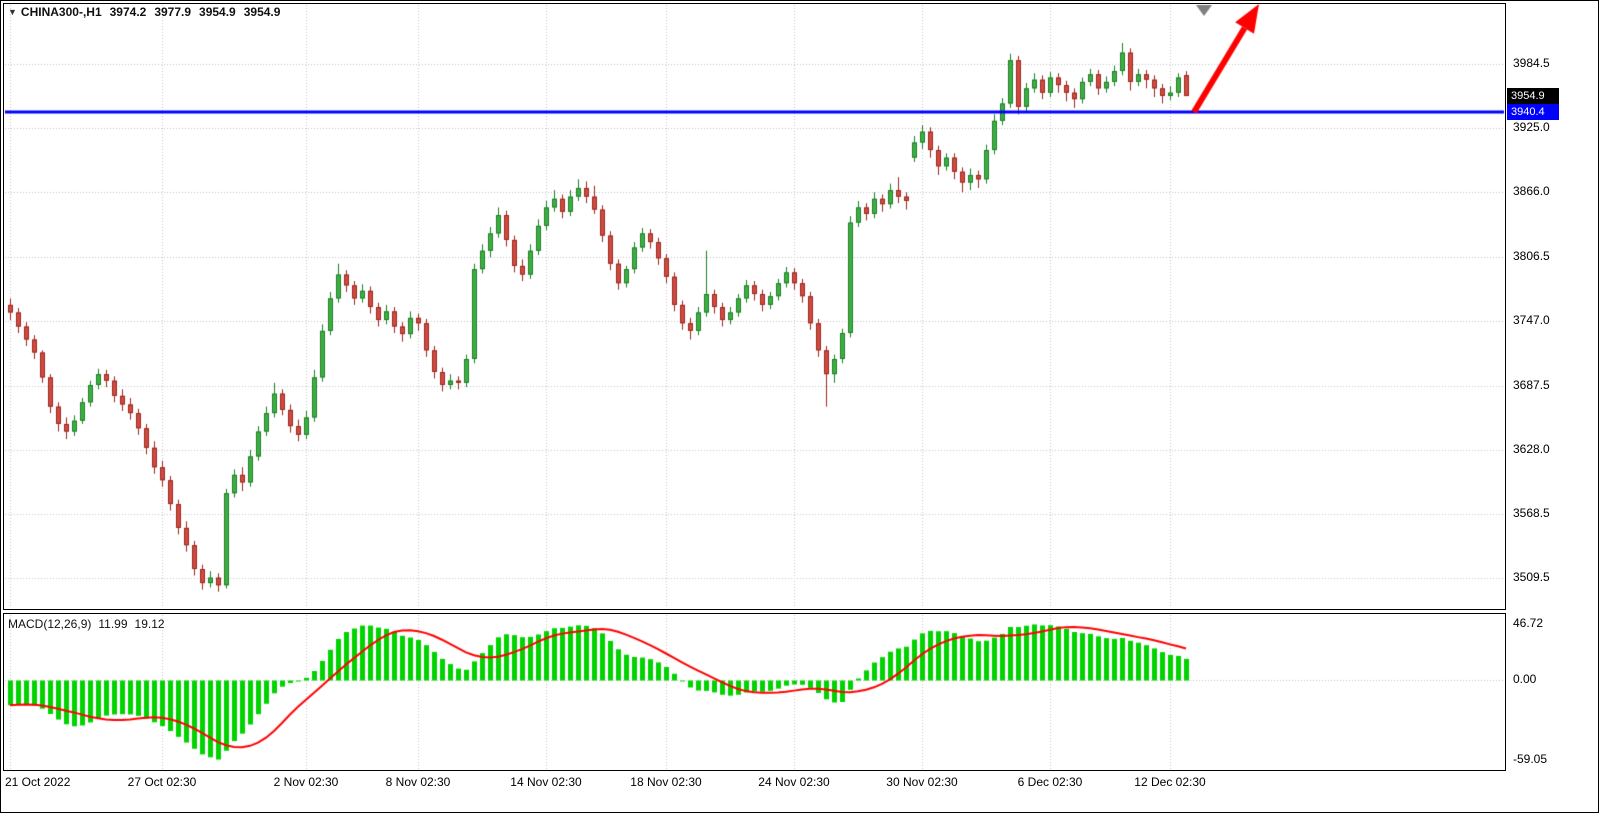 Image resolution: width=1599 pixels, height=813 pixels. I want to click on hline-tag: 3940.4, so click(1533, 112).